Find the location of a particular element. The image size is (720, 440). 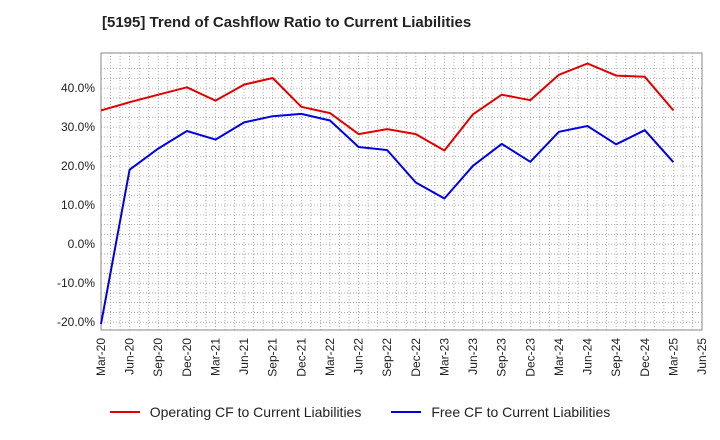

x-tick-label: Jun-20 is located at coordinates (130, 356).